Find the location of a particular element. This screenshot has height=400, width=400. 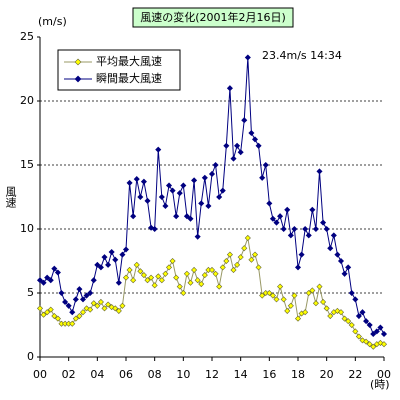

x-tick-label: 00 is located at coordinates (384, 374).